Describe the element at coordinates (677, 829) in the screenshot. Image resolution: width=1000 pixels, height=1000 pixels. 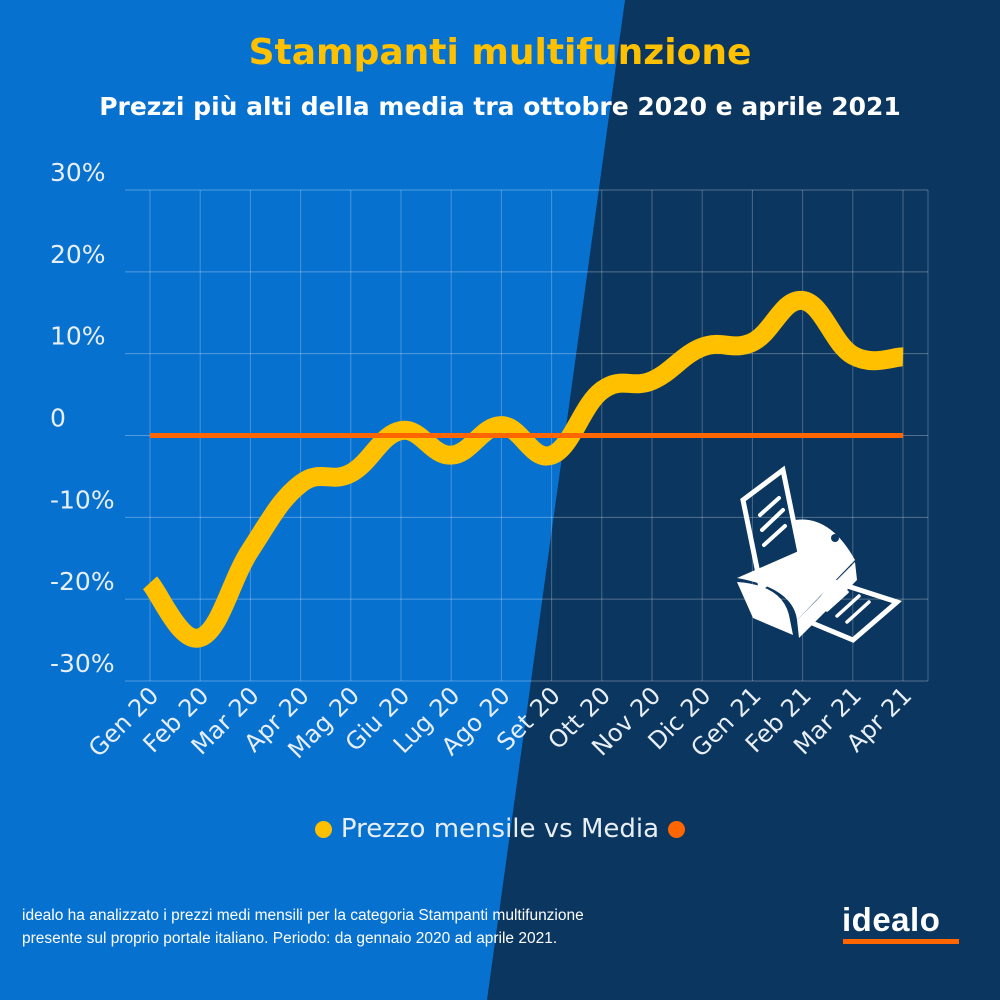
I see `legend-orange-marker` at that location.